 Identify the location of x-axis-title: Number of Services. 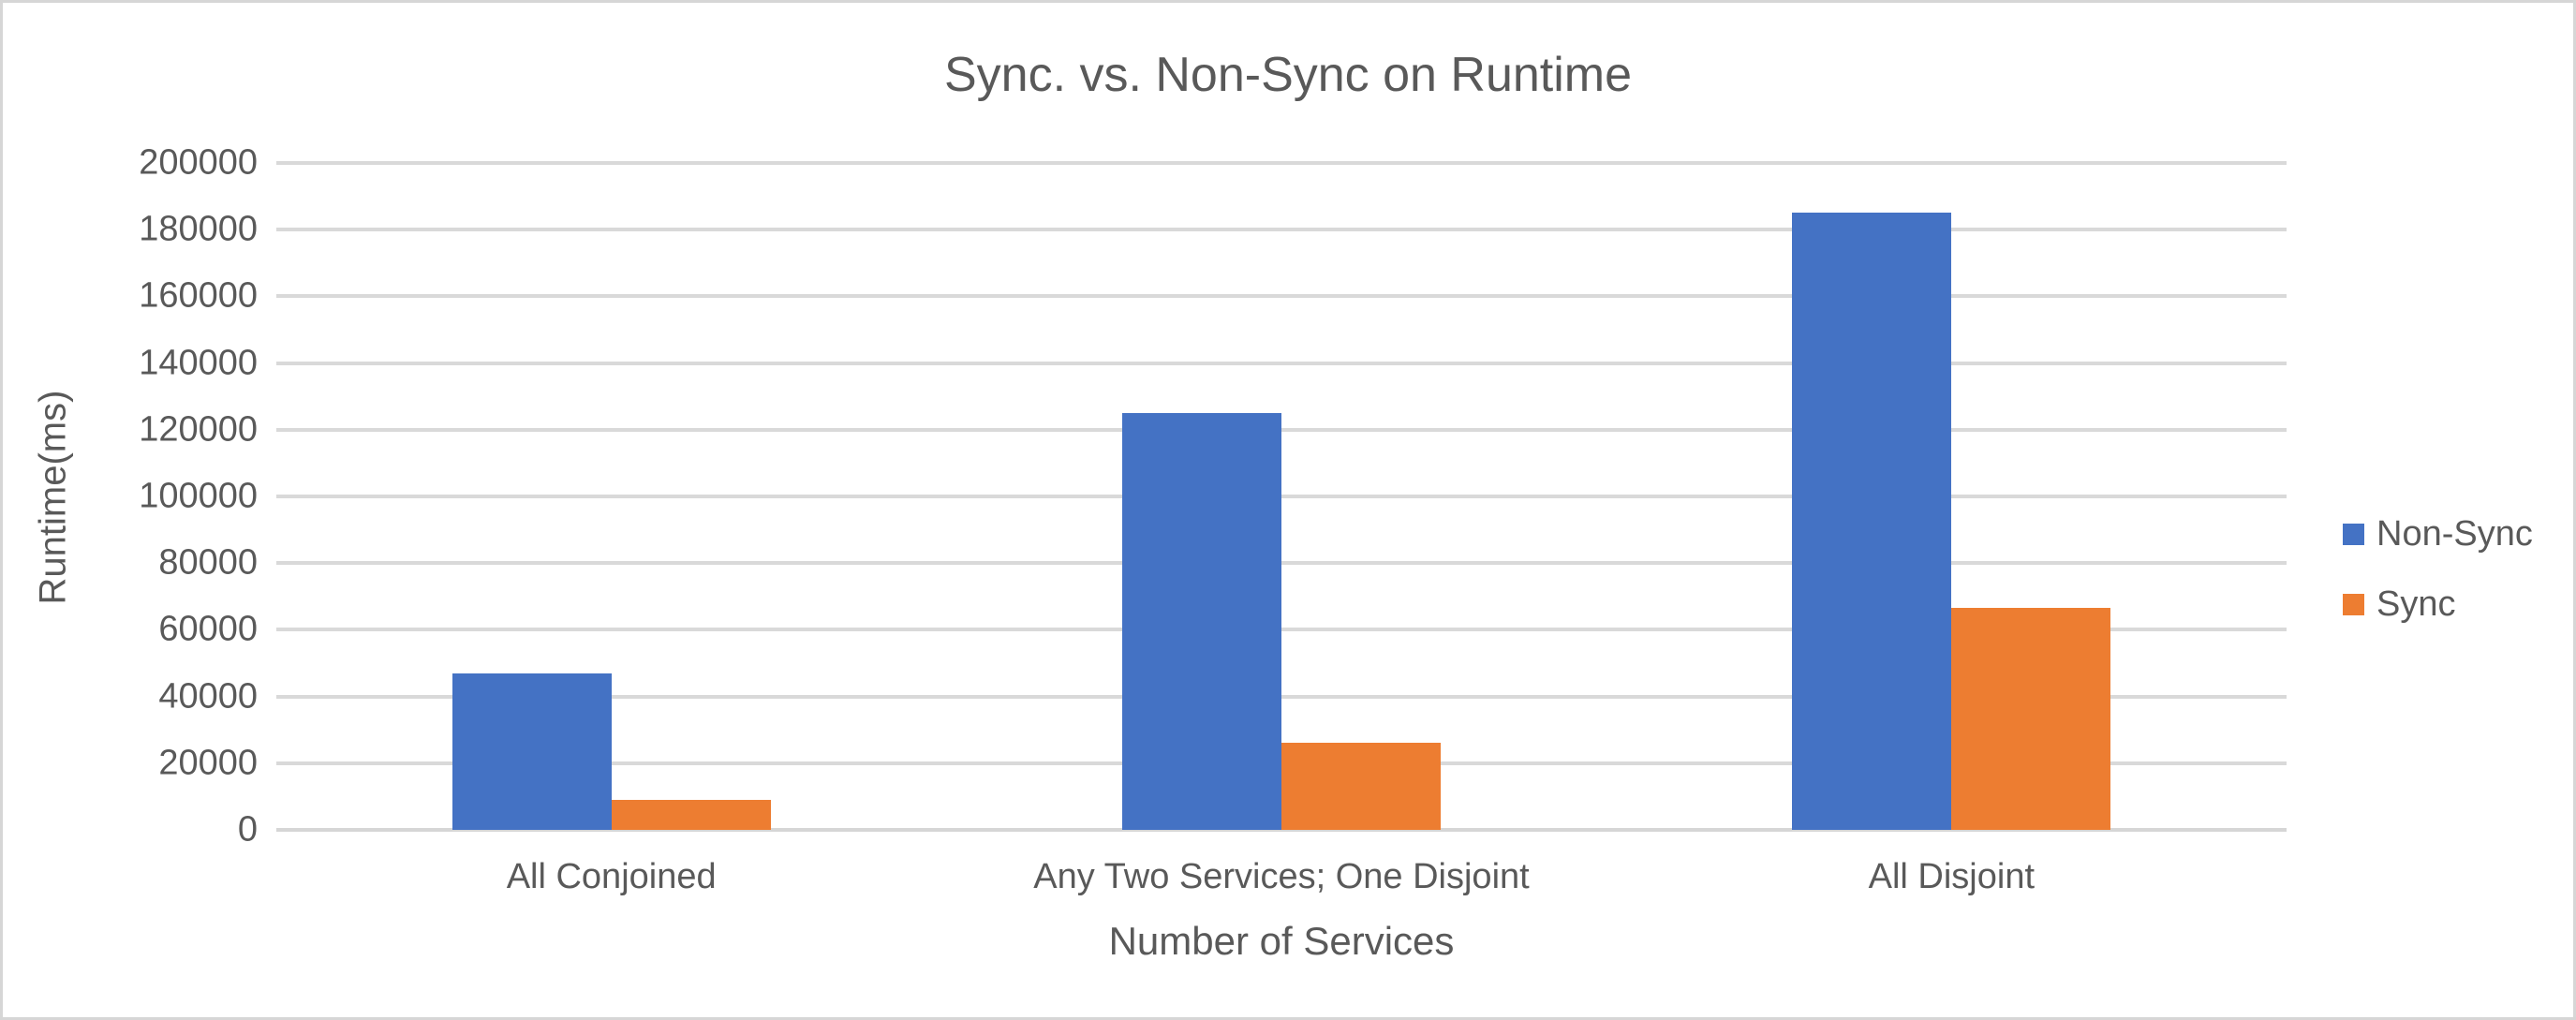
(1281, 941).